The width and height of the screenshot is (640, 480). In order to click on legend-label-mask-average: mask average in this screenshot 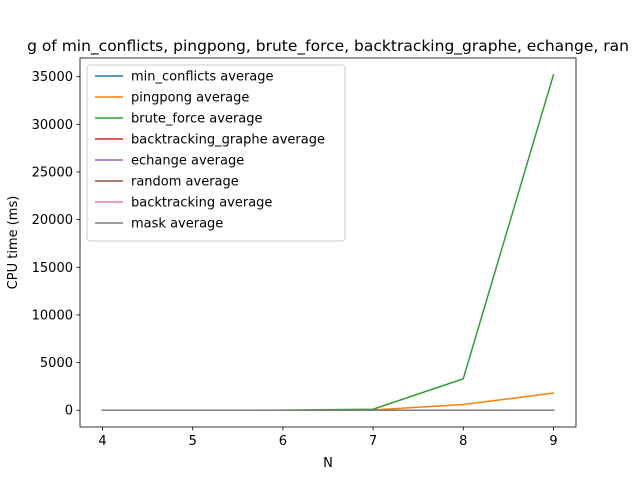, I will do `click(177, 224)`.